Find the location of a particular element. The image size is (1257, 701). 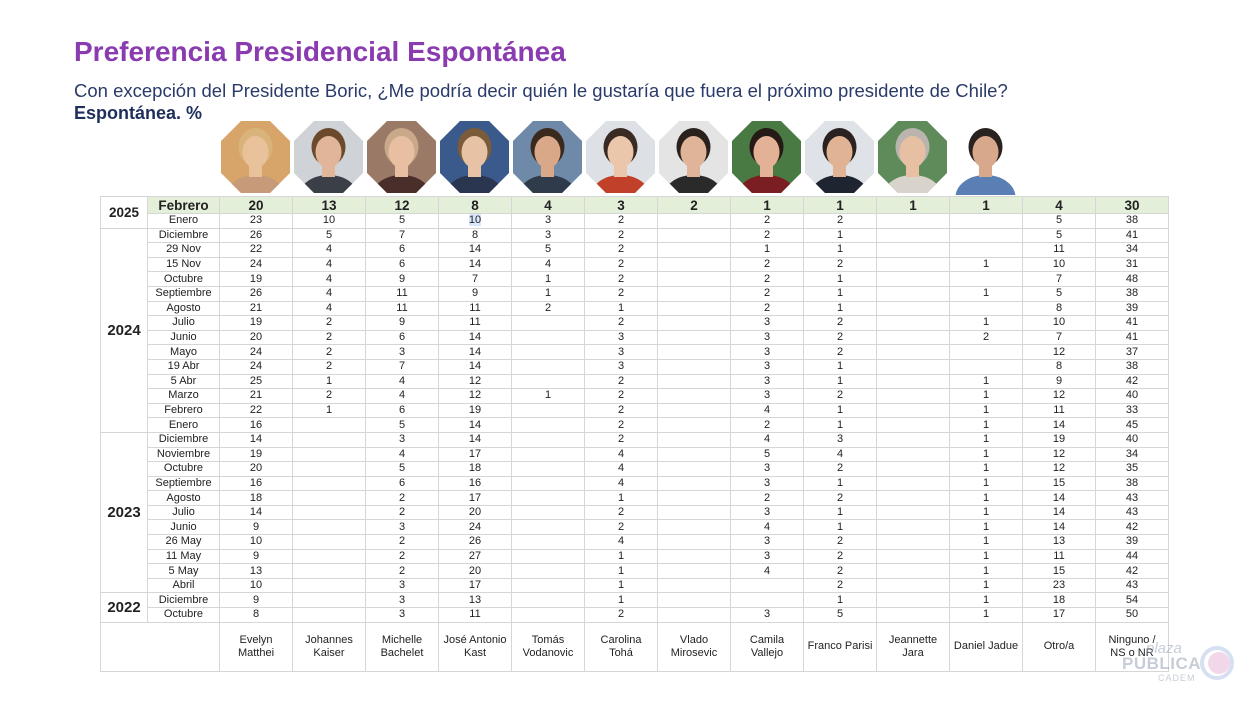

value-cell: 19 is located at coordinates (256, 279).